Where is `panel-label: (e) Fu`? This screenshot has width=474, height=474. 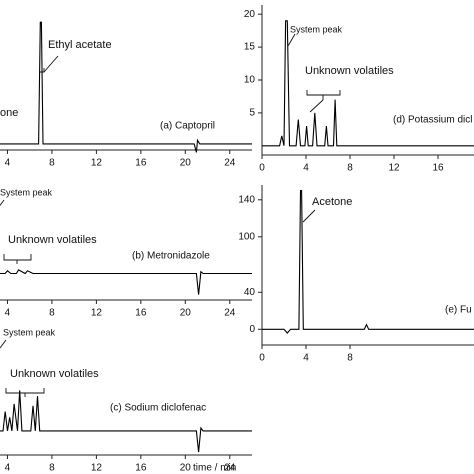 panel-label: (e) Fu is located at coordinates (458, 310).